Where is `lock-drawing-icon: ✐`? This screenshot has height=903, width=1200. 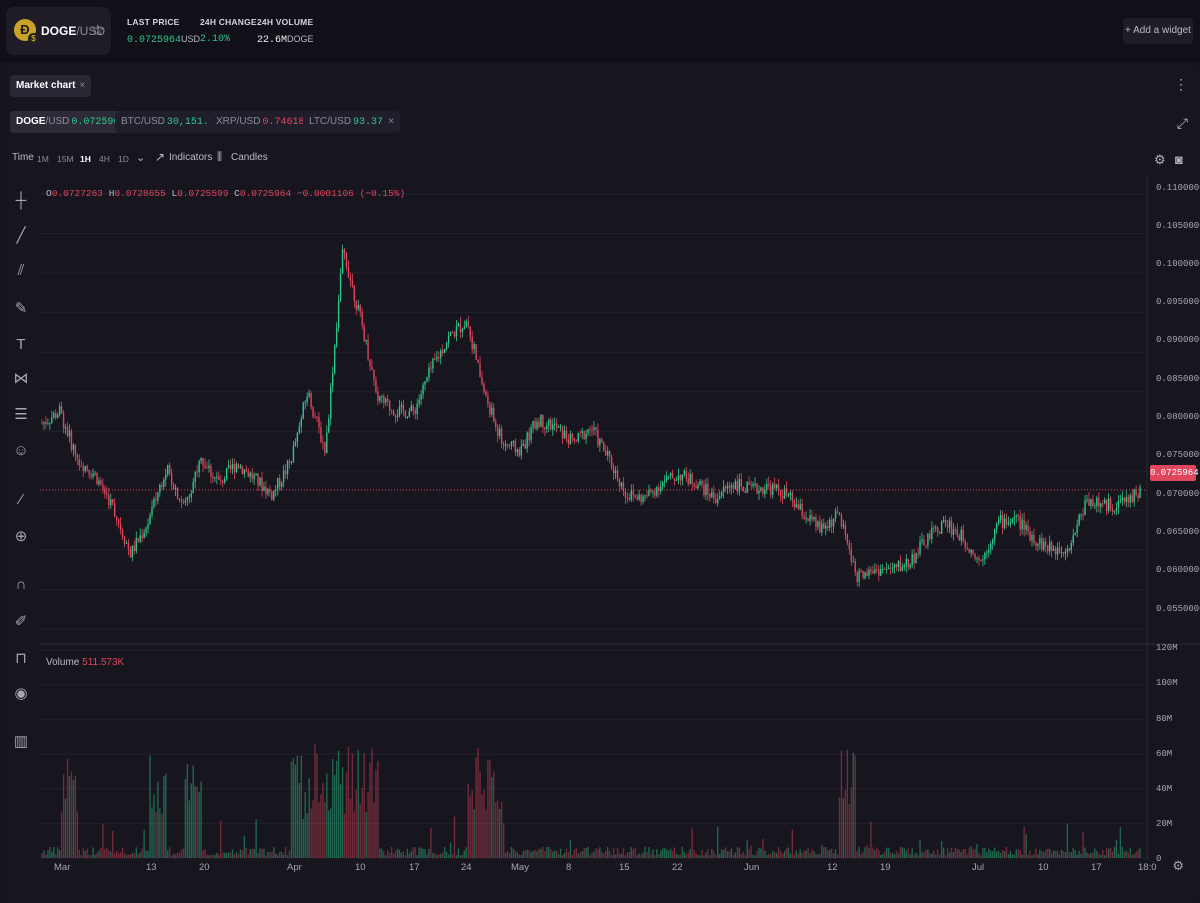
lock-drawing-icon: ✐ is located at coordinates (21, 621).